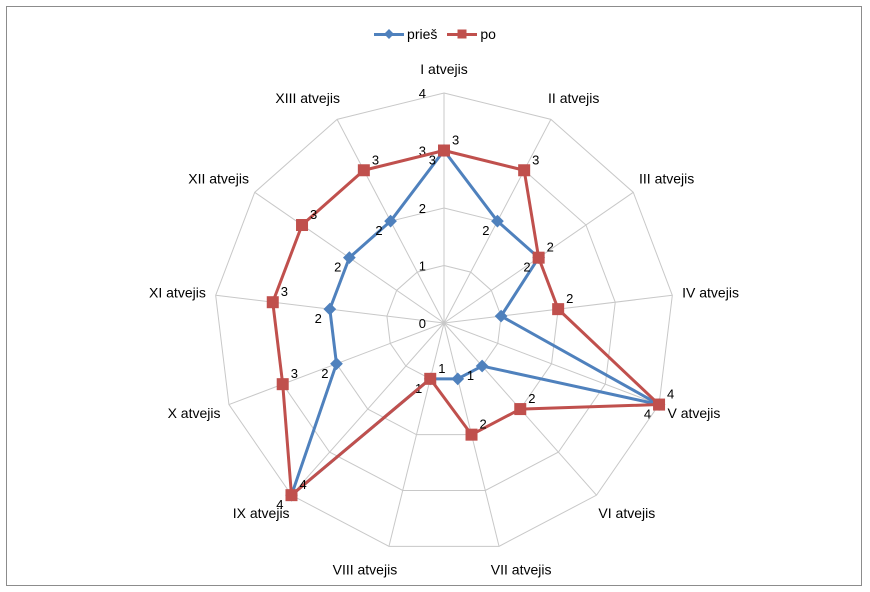 The image size is (870, 592). I want to click on axis-tick-label: 1, so click(422, 266).